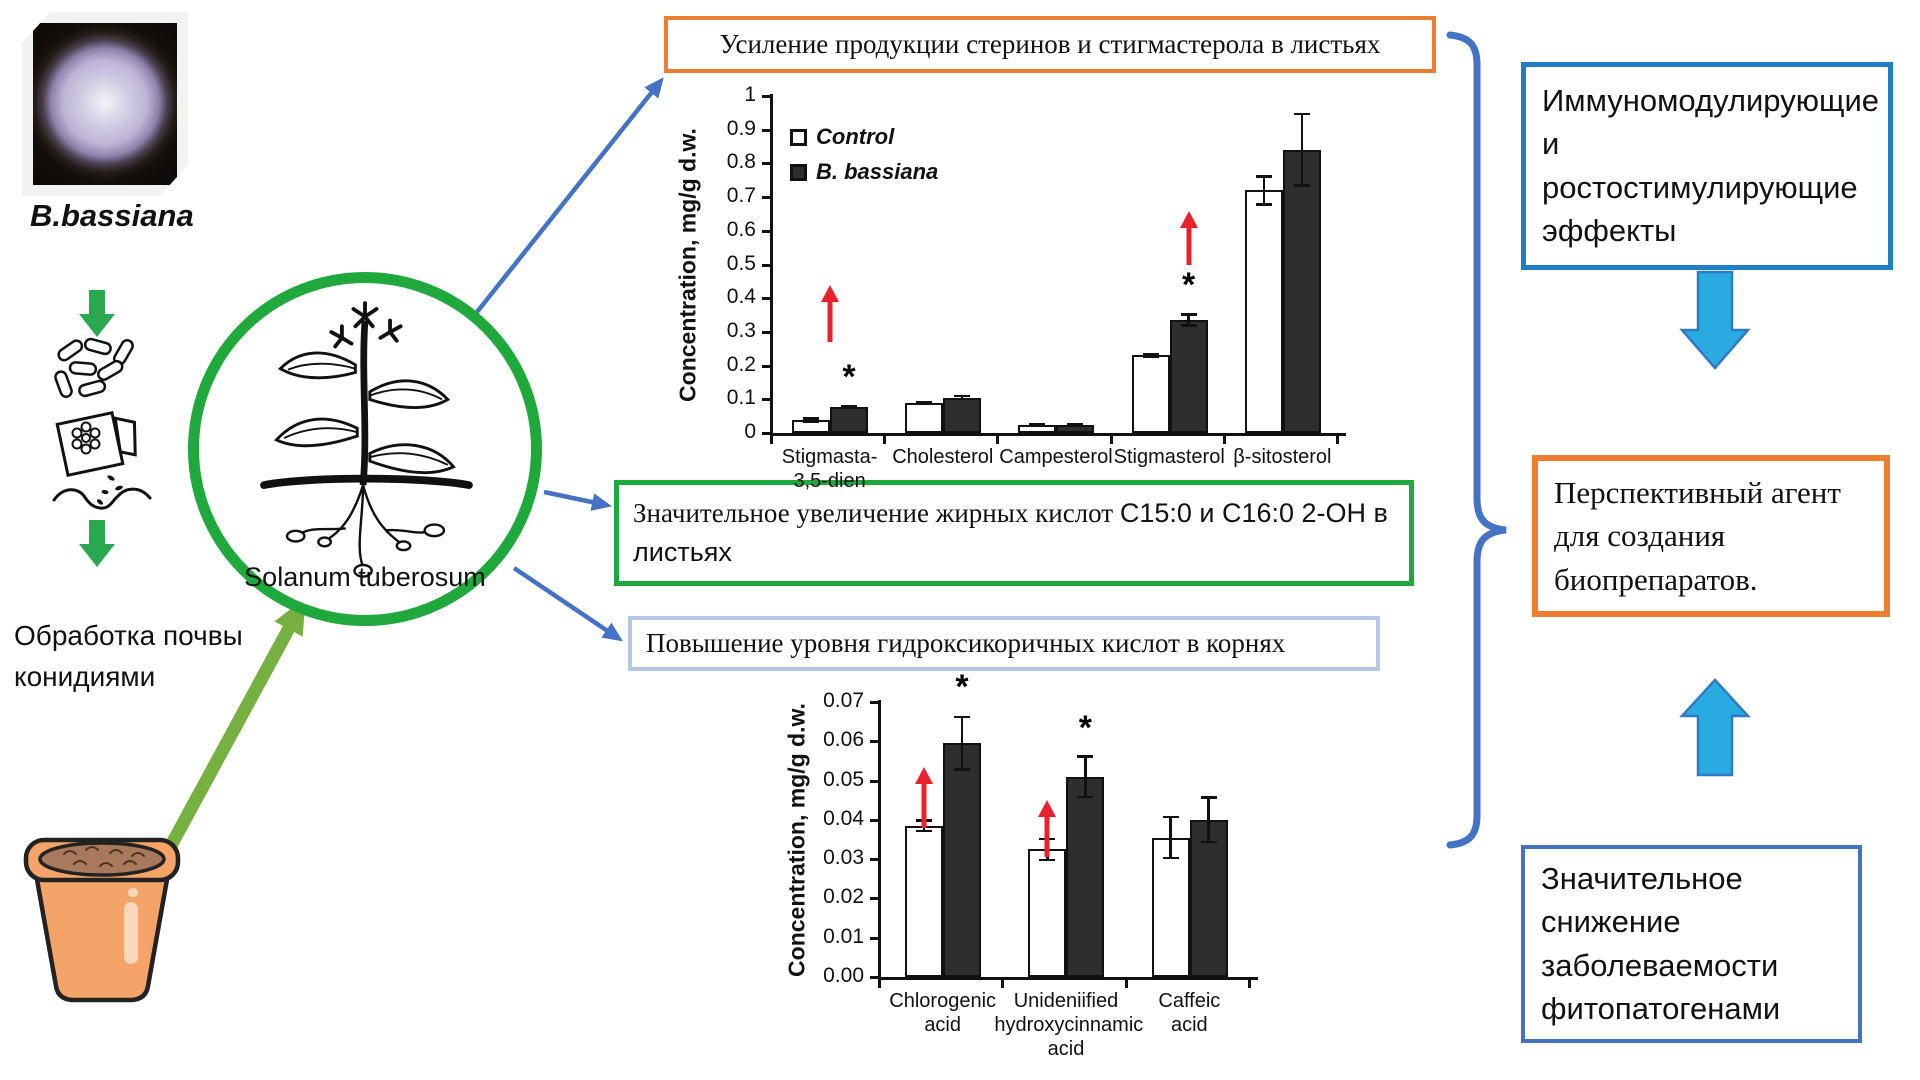 This screenshot has width=1920, height=1080. What do you see at coordinates (741, 229) in the screenshot?
I see `y-tick-label: 0.6` at bounding box center [741, 229].